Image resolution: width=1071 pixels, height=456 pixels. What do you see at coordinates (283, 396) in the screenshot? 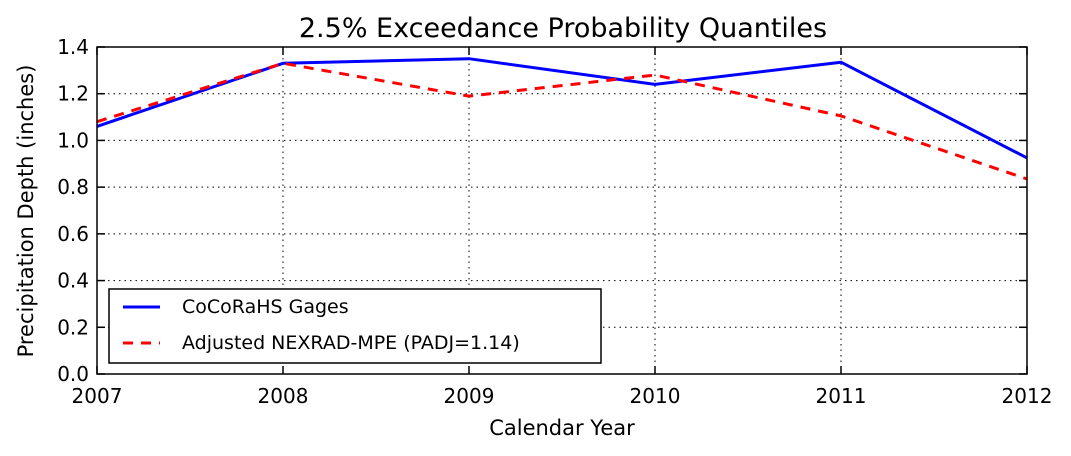
I see `x-tick-label: 2008` at bounding box center [283, 396].